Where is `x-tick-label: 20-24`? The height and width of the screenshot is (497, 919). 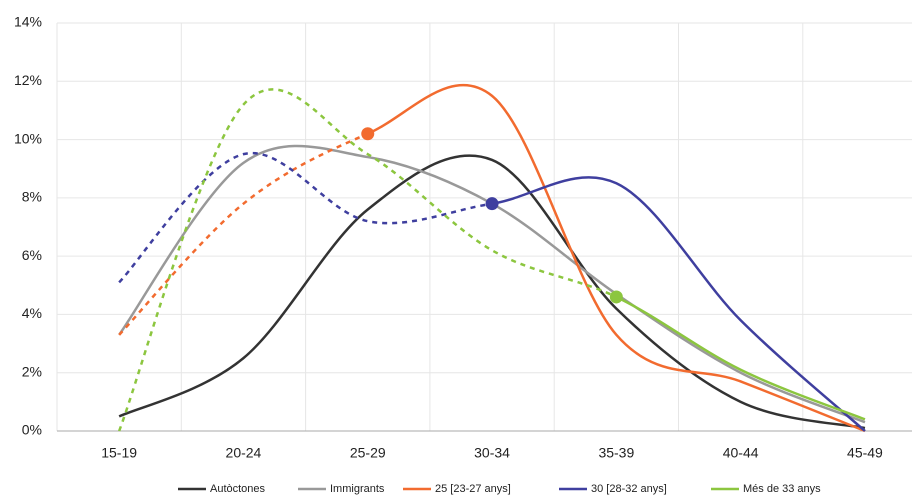 x-tick-label: 20-24 is located at coordinates (244, 453).